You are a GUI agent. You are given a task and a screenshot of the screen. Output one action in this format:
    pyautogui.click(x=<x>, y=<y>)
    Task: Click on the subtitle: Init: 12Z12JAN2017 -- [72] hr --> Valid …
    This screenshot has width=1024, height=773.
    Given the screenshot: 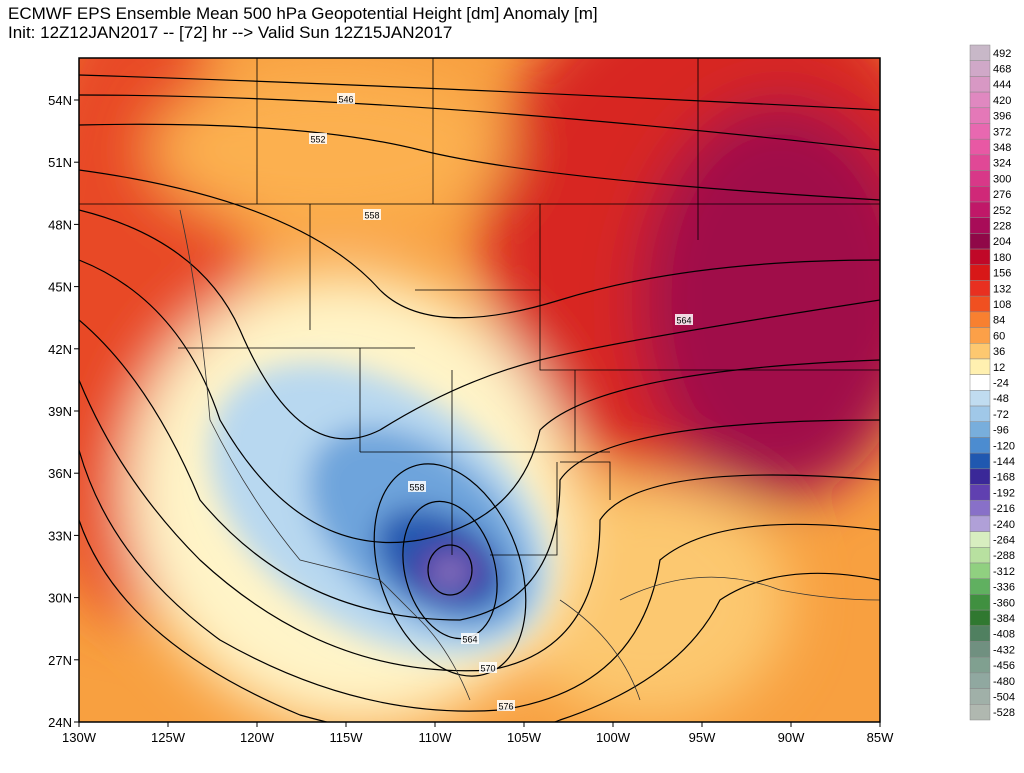 What is the action you would take?
    pyautogui.click(x=230, y=32)
    